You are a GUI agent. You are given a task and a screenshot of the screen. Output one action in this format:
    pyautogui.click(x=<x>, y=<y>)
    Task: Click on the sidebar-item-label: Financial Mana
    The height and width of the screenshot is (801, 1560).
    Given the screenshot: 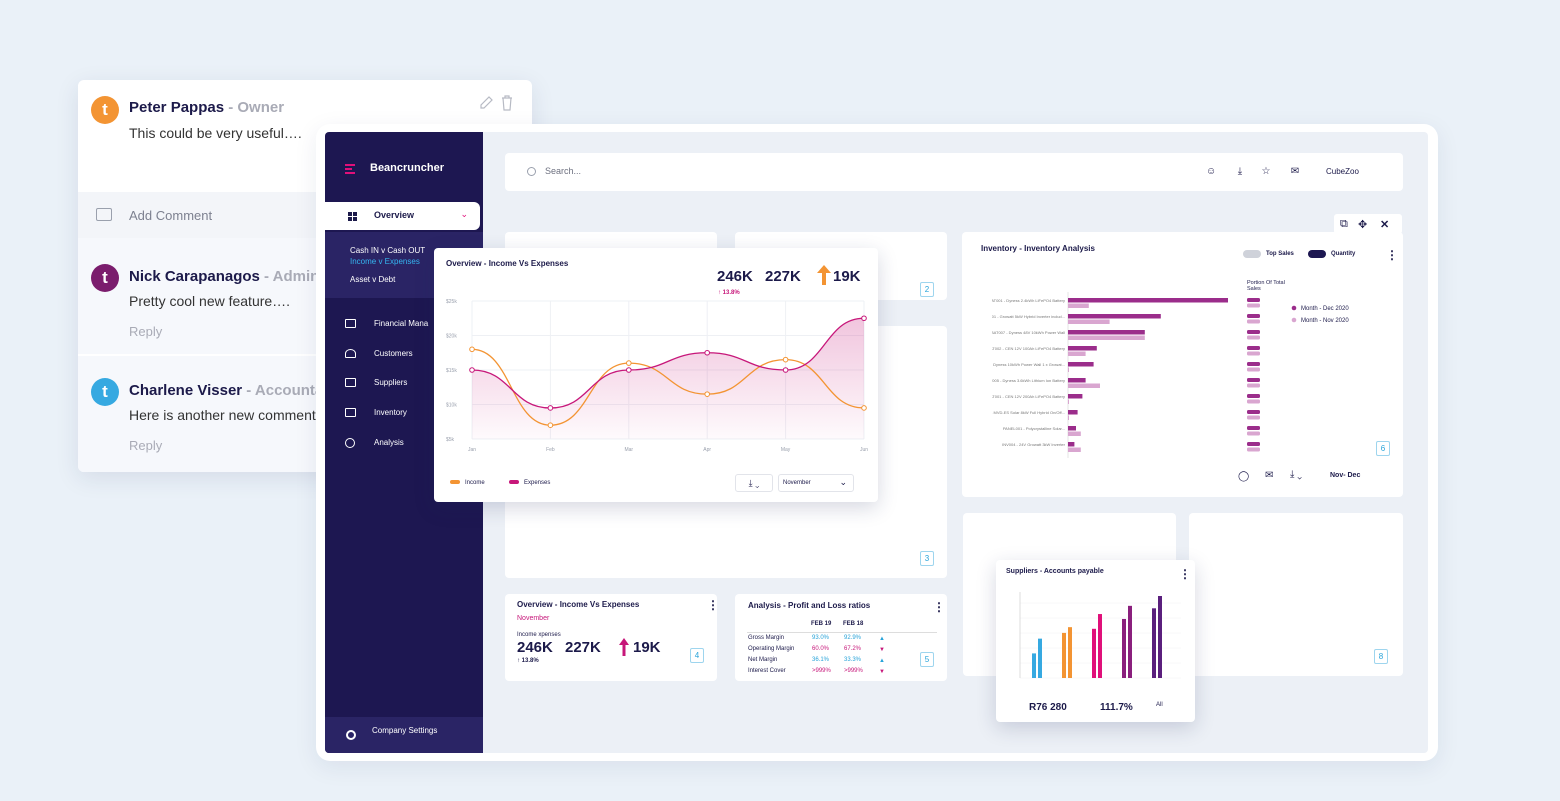 What is the action you would take?
    pyautogui.click(x=401, y=323)
    